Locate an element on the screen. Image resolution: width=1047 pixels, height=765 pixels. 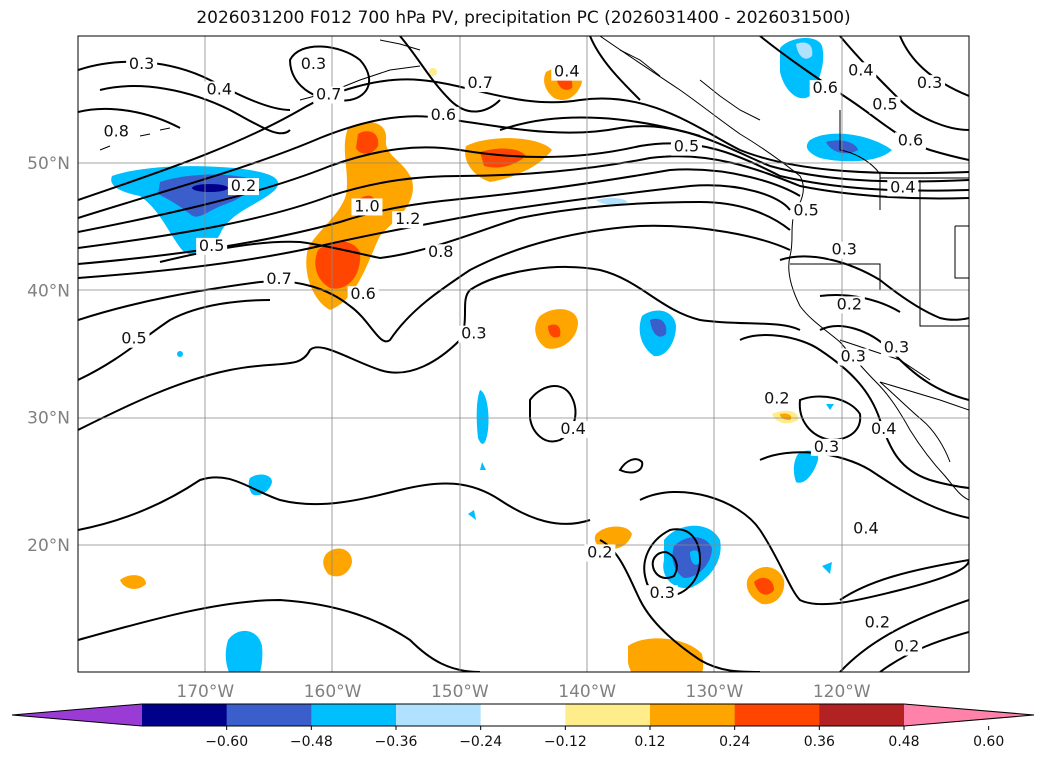
contour-label: 1.0 is located at coordinates (366, 205).